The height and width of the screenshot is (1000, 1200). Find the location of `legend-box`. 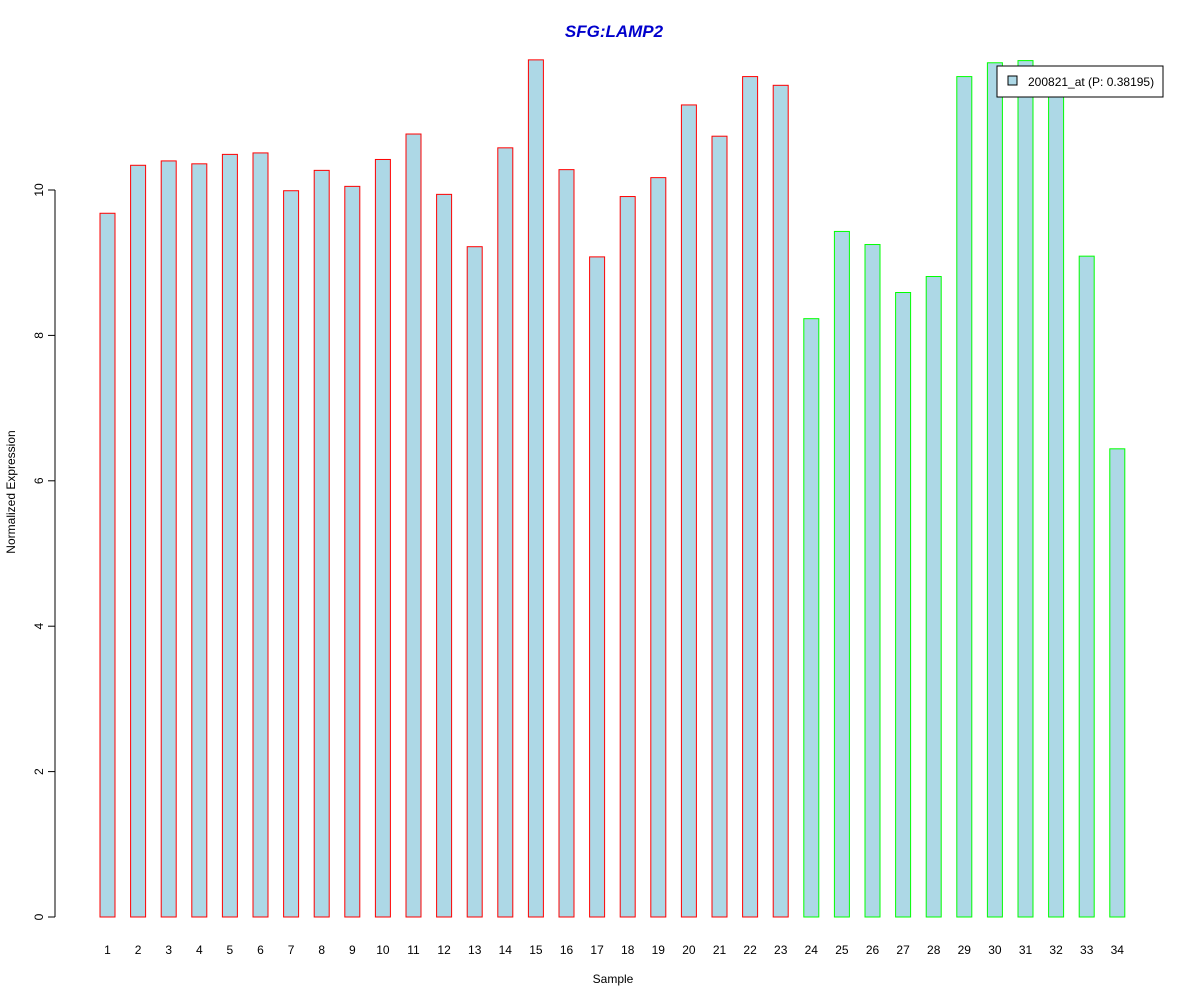

legend-box is located at coordinates (1080, 81).